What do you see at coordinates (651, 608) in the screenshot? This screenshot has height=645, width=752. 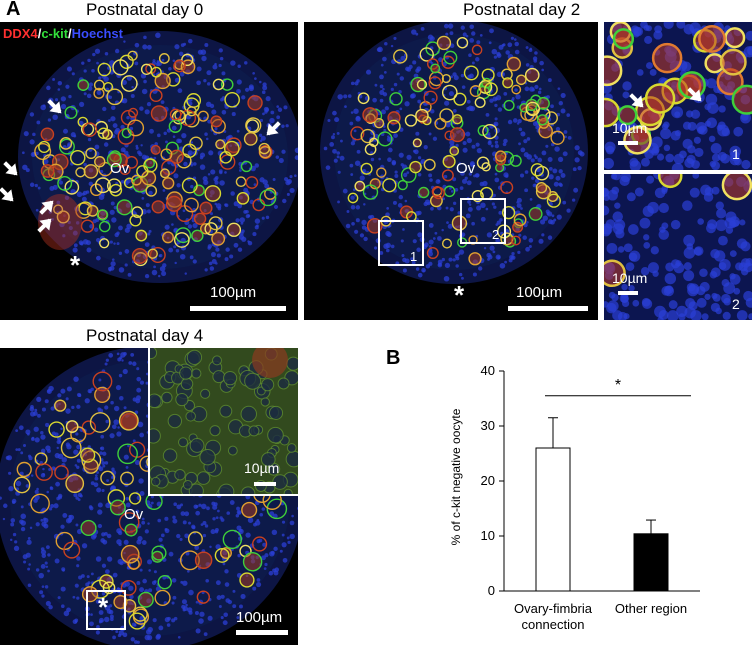 I see `x-tick-label: Other region` at bounding box center [651, 608].